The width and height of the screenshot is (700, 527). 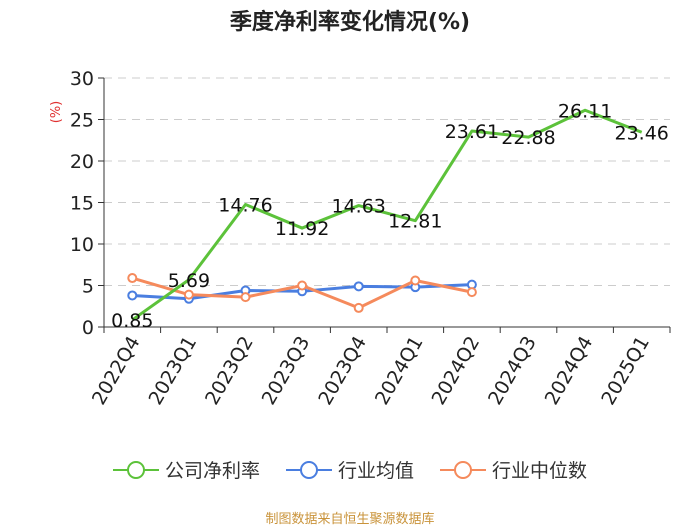 I want to click on y-tick-label: 10, so click(x=82, y=245).